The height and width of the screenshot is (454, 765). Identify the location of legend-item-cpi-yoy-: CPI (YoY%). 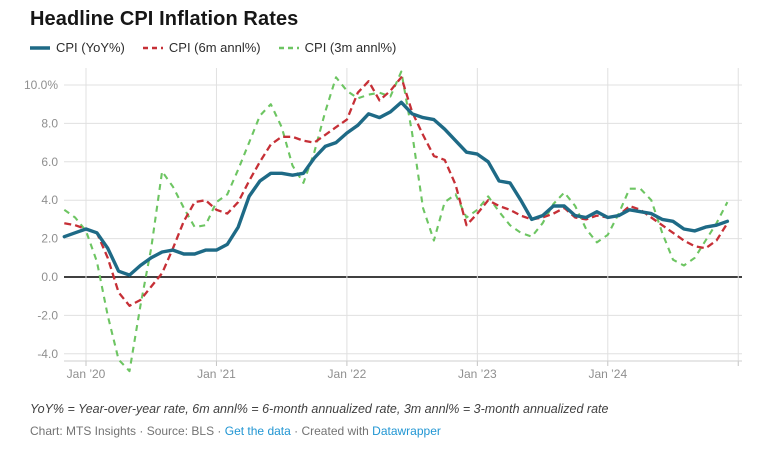
(77, 47).